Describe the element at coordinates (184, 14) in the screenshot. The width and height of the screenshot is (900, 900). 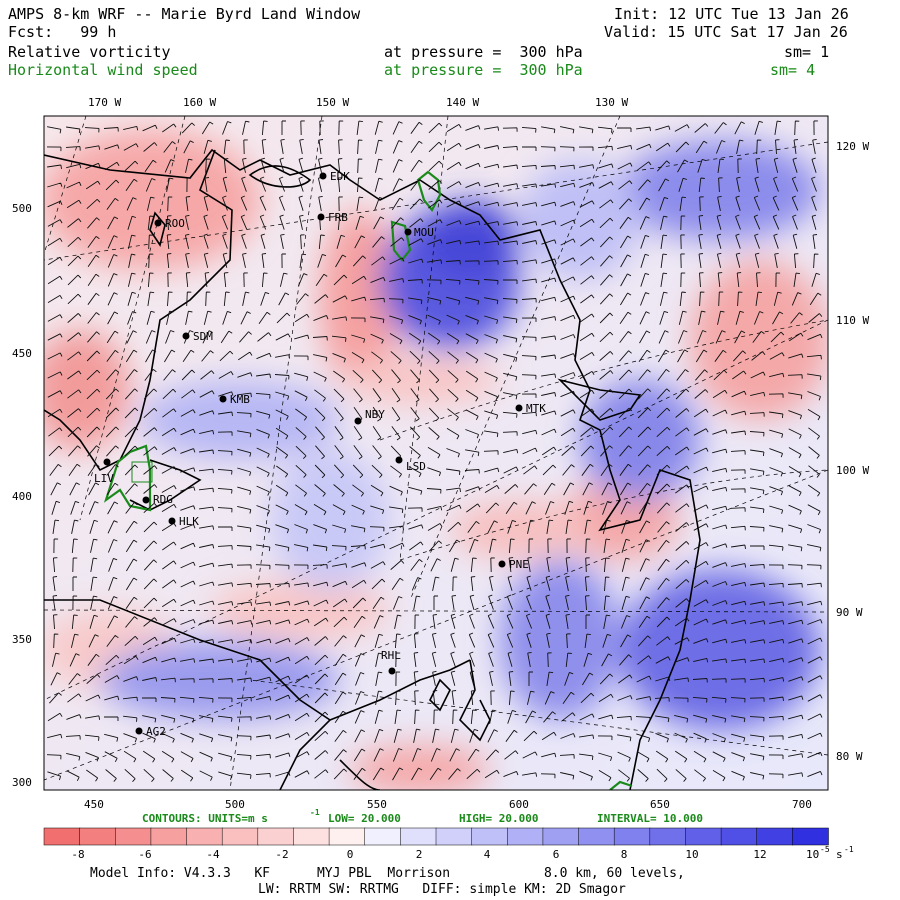
I see `map-title: AMPS 8-km WRF -- Marie Byrd Land Window` at that location.